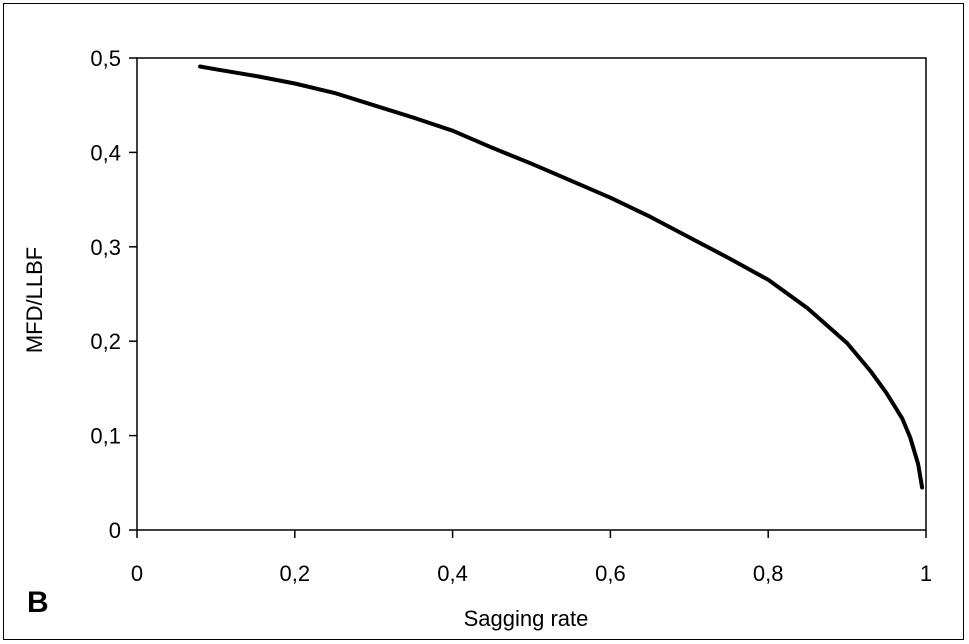  What do you see at coordinates (34, 300) in the screenshot?
I see `y-axis-title: MFD/LLBF` at bounding box center [34, 300].